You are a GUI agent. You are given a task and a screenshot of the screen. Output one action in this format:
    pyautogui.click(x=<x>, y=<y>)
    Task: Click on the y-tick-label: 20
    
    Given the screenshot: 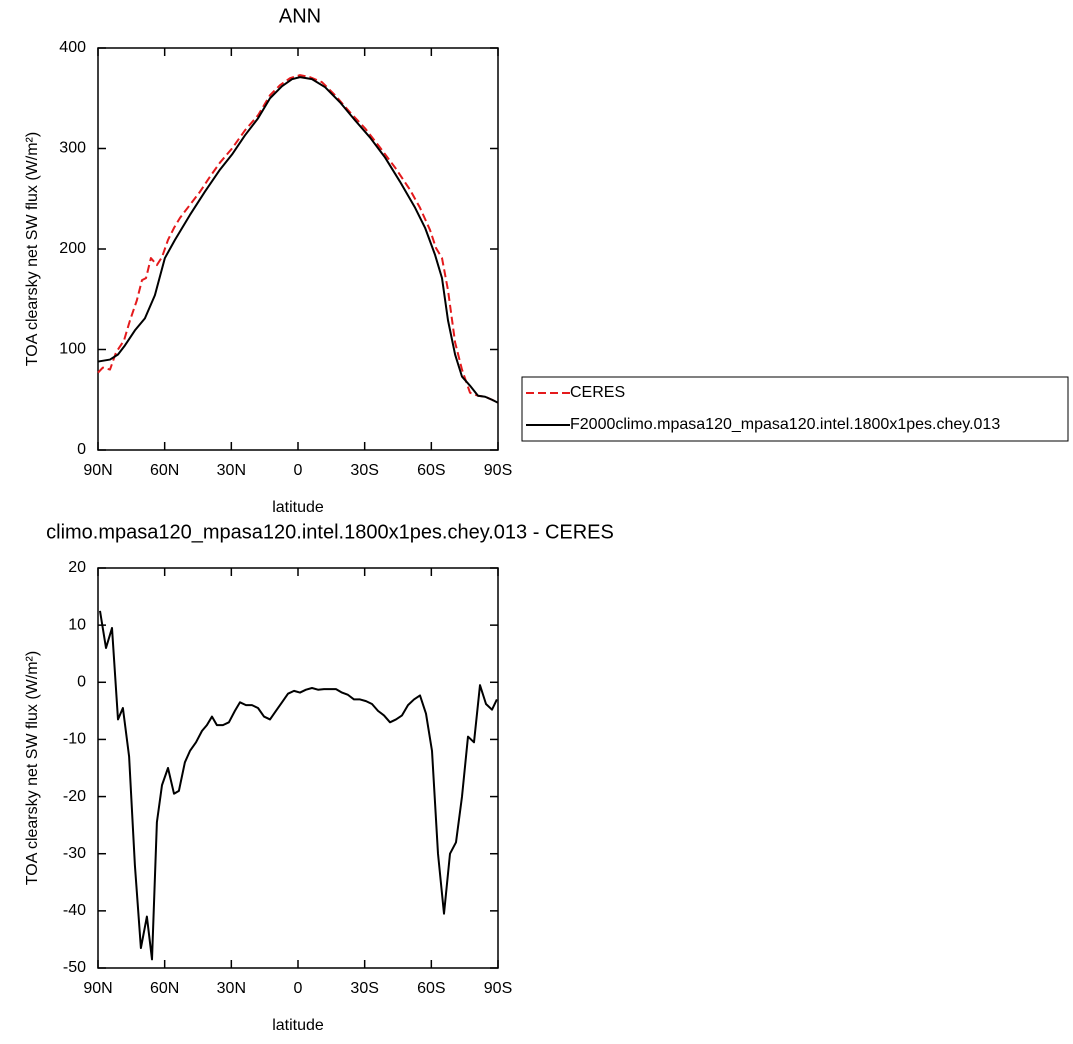 What is the action you would take?
    pyautogui.click(x=77, y=567)
    